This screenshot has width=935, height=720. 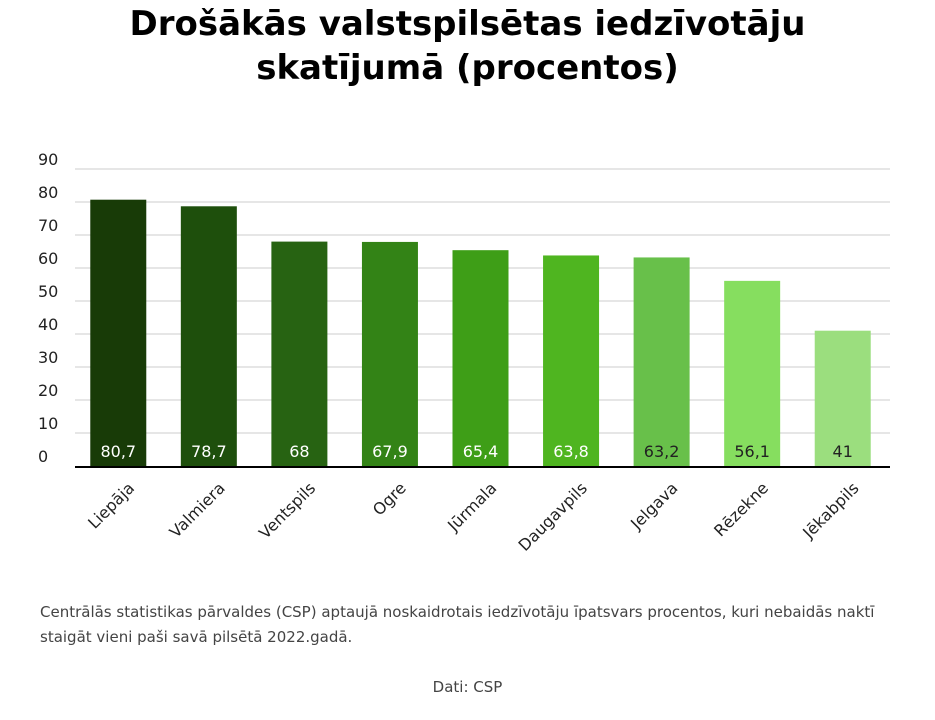 I want to click on y-tick-label: 20, so click(x=48, y=390).